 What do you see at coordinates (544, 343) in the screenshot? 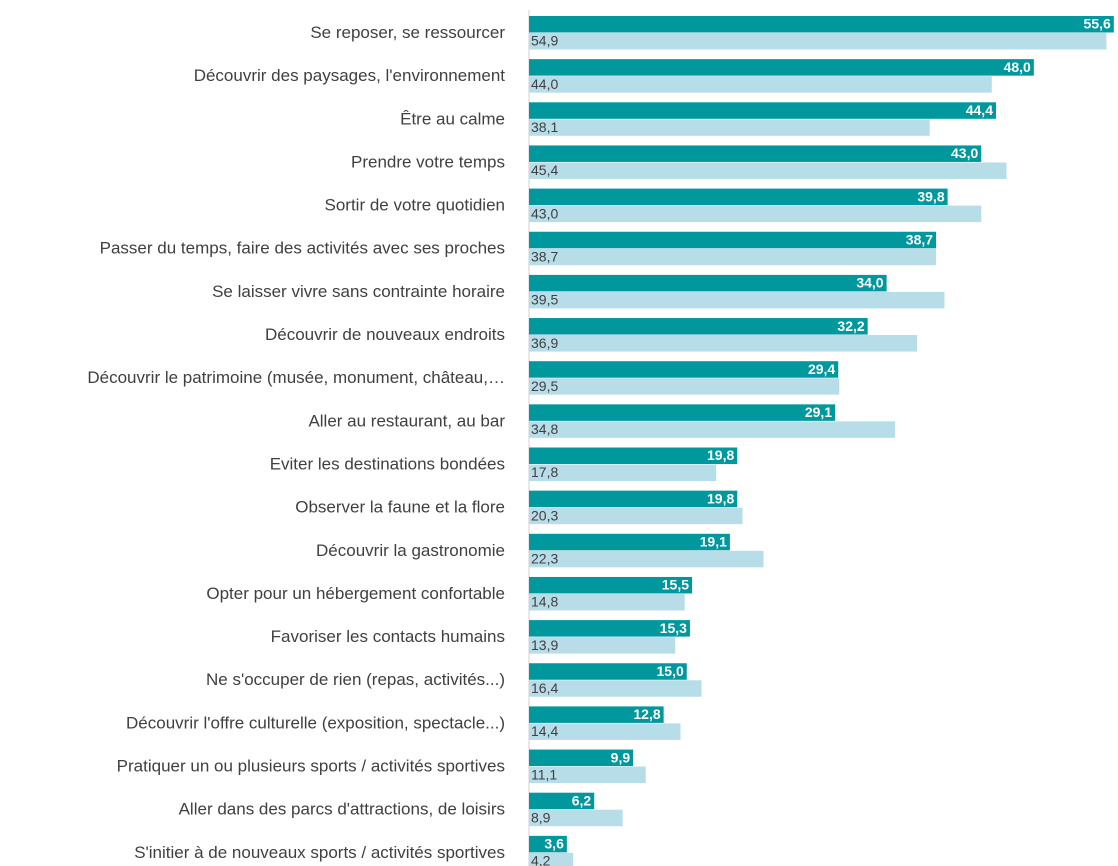
I see `data-label: 36,9` at bounding box center [544, 343].